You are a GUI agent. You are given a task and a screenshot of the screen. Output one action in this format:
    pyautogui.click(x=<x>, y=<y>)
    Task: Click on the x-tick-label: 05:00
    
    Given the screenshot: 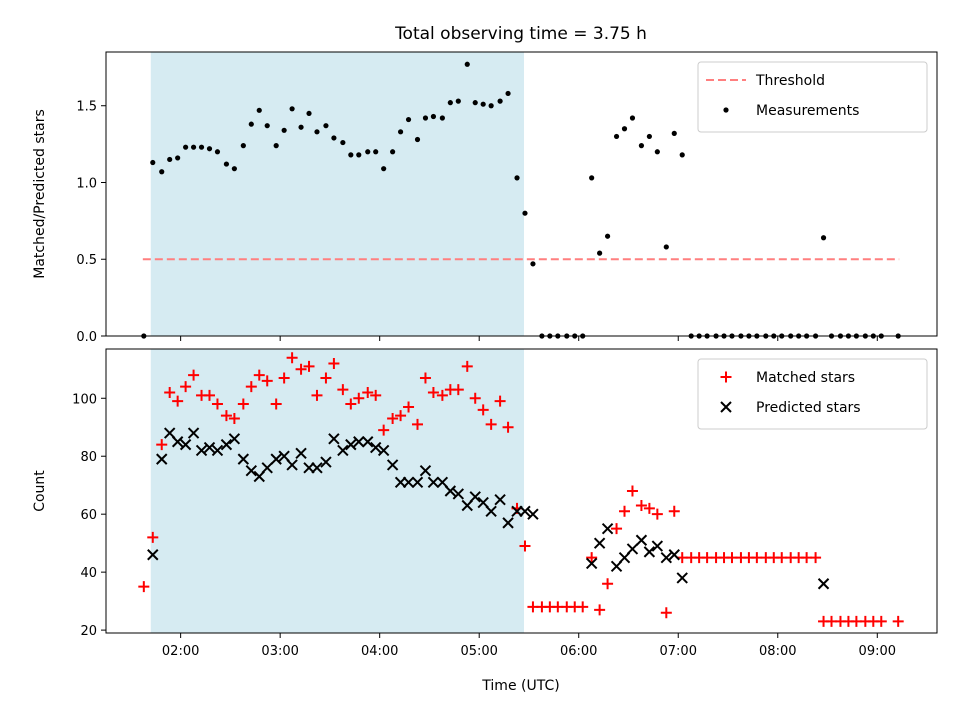 What is the action you would take?
    pyautogui.click(x=478, y=651)
    